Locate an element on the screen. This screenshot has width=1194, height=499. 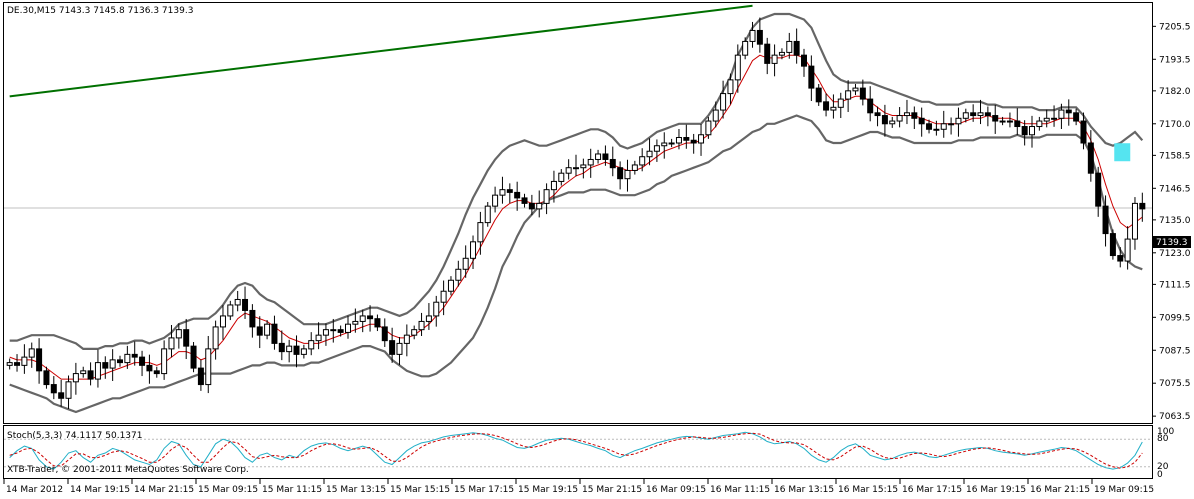
time-tick-label: 16 Mar 09:15 is located at coordinates (676, 490).